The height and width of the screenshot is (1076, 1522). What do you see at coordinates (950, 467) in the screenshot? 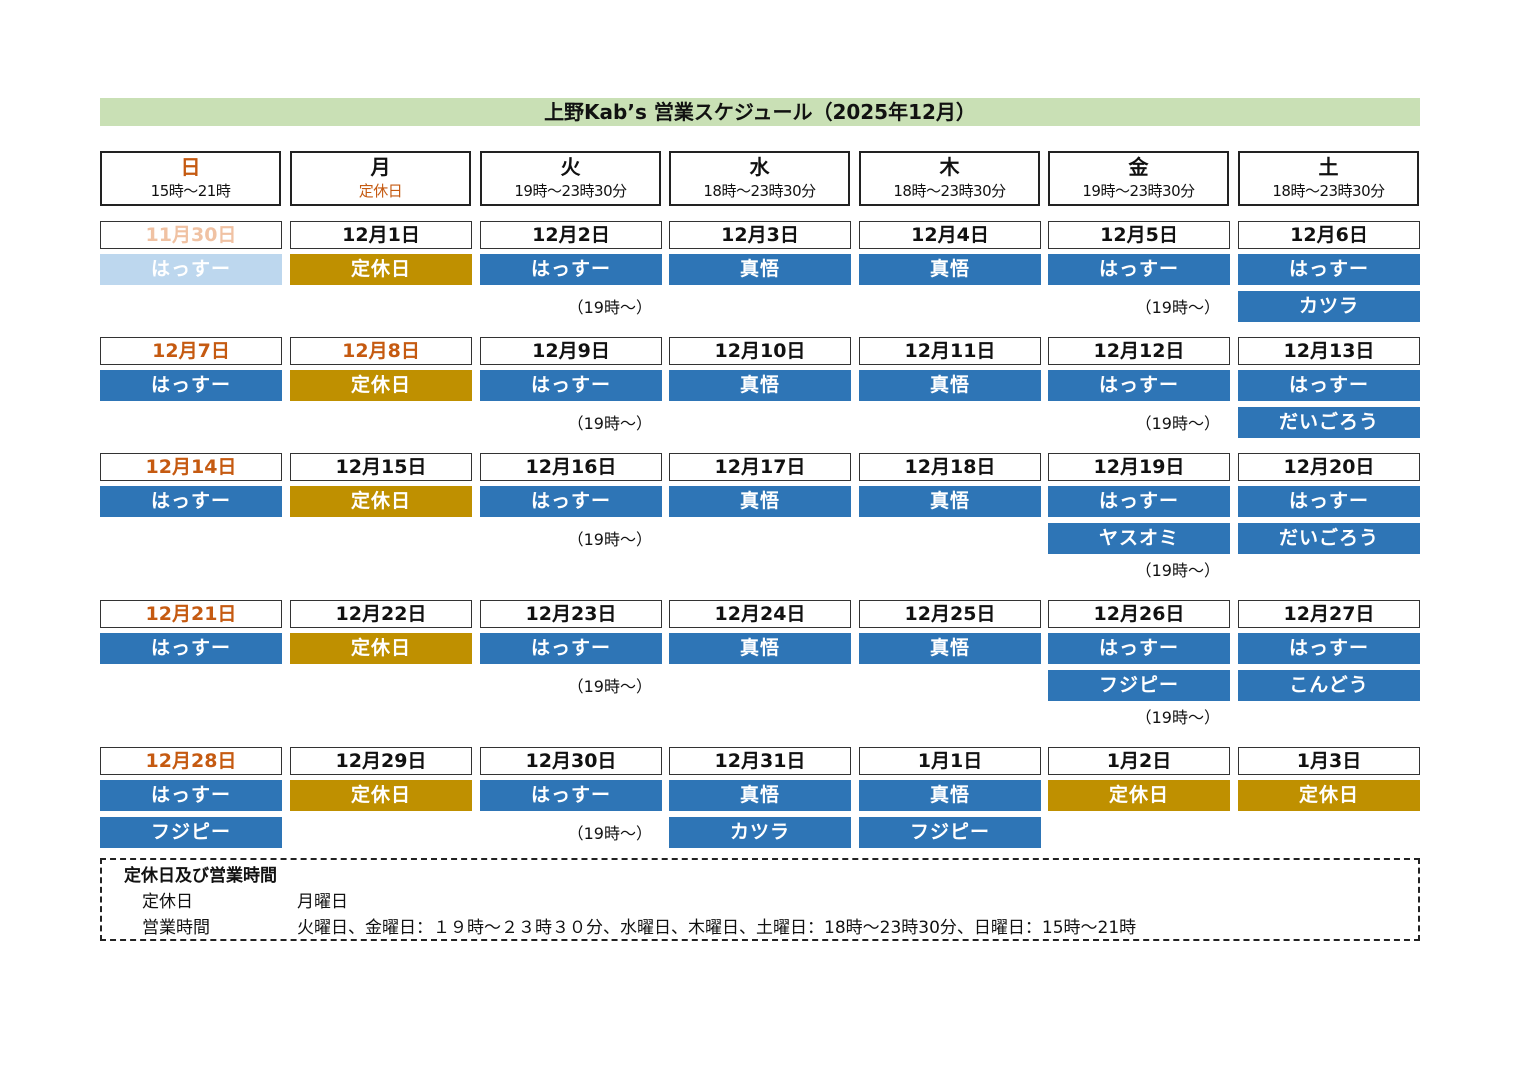
I see `day-date: 12月18日` at bounding box center [950, 467].